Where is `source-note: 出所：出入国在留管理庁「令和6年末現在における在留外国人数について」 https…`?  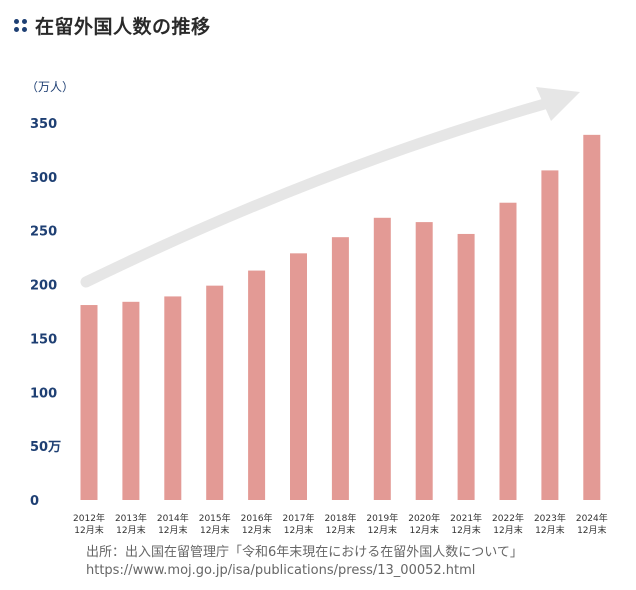
source-note: 出所：出入国在留管理庁「令和6年末現在における在留外国人数について」 https… is located at coordinates (304, 562).